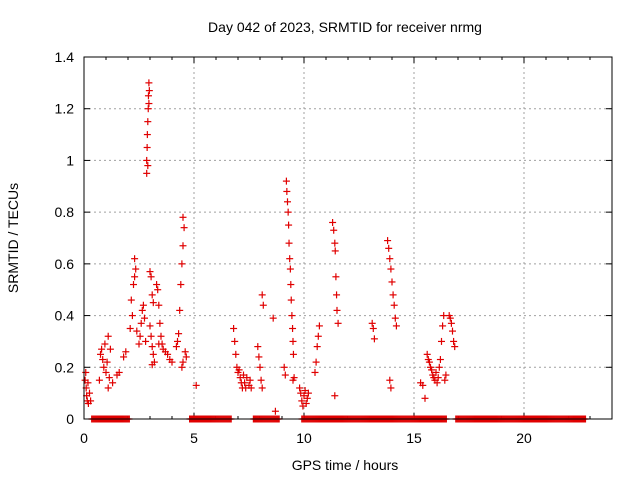 The height and width of the screenshot is (480, 640). I want to click on x-tick-label: 10, so click(304, 438).